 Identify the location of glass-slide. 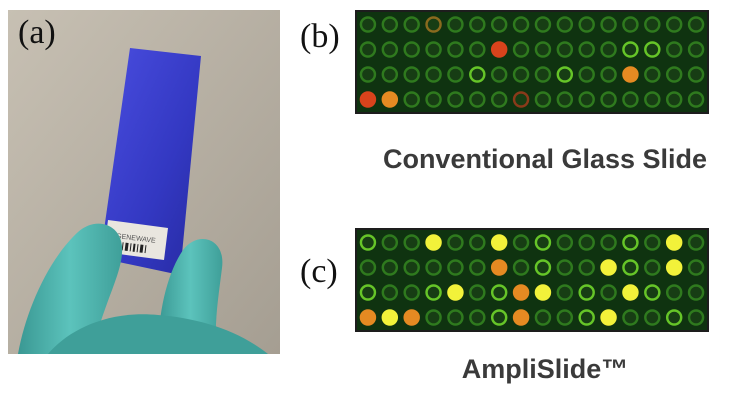
(150, 161).